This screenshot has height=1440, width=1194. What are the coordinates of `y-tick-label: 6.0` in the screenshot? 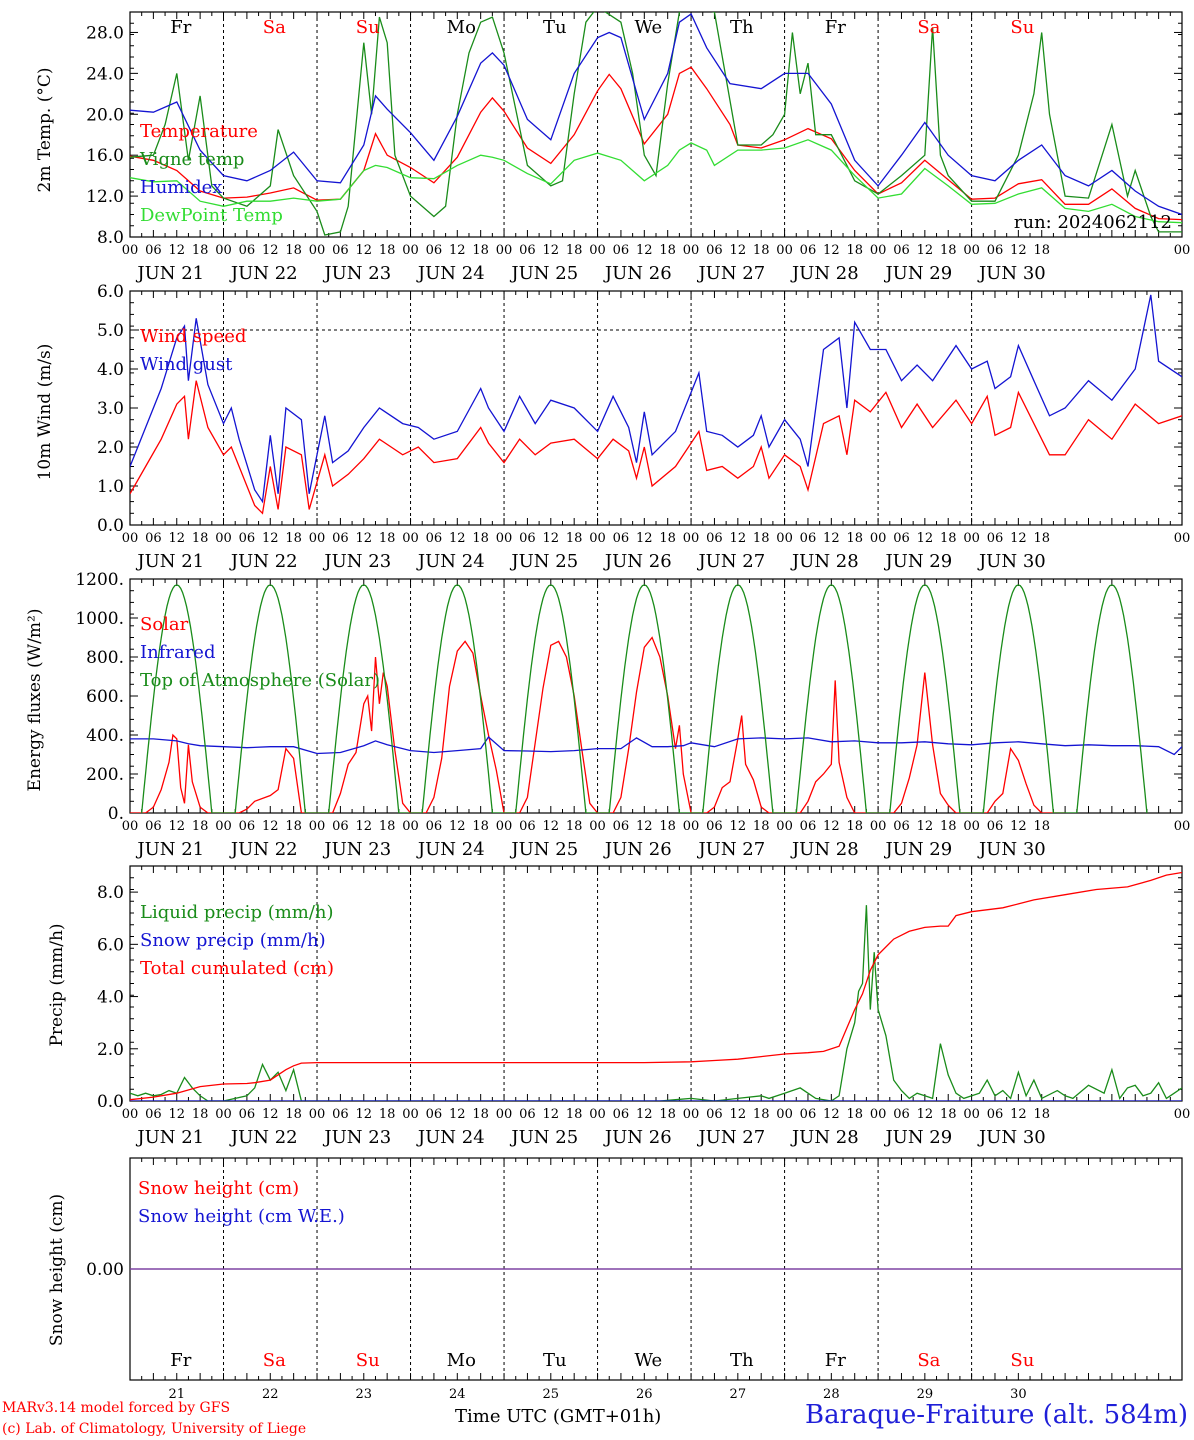 It's located at (110, 292).